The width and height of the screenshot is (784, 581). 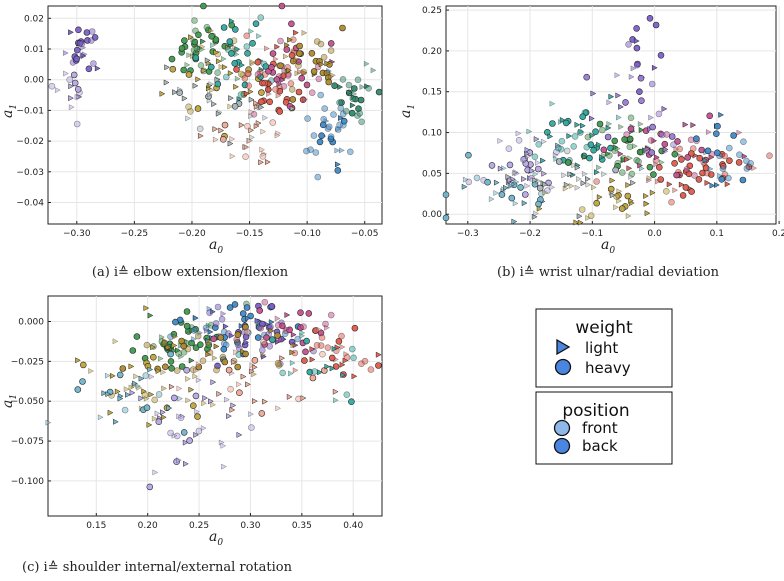 What do you see at coordinates (9, 111) in the screenshot?
I see `y-axis-label-a: a1` at bounding box center [9, 111].